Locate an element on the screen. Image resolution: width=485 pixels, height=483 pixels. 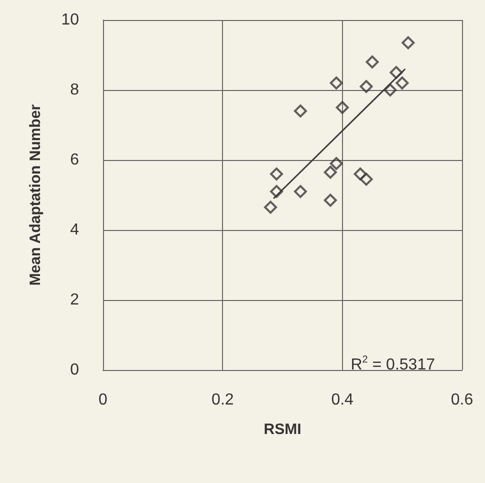
y-tick-label: 6 is located at coordinates (75, 160).